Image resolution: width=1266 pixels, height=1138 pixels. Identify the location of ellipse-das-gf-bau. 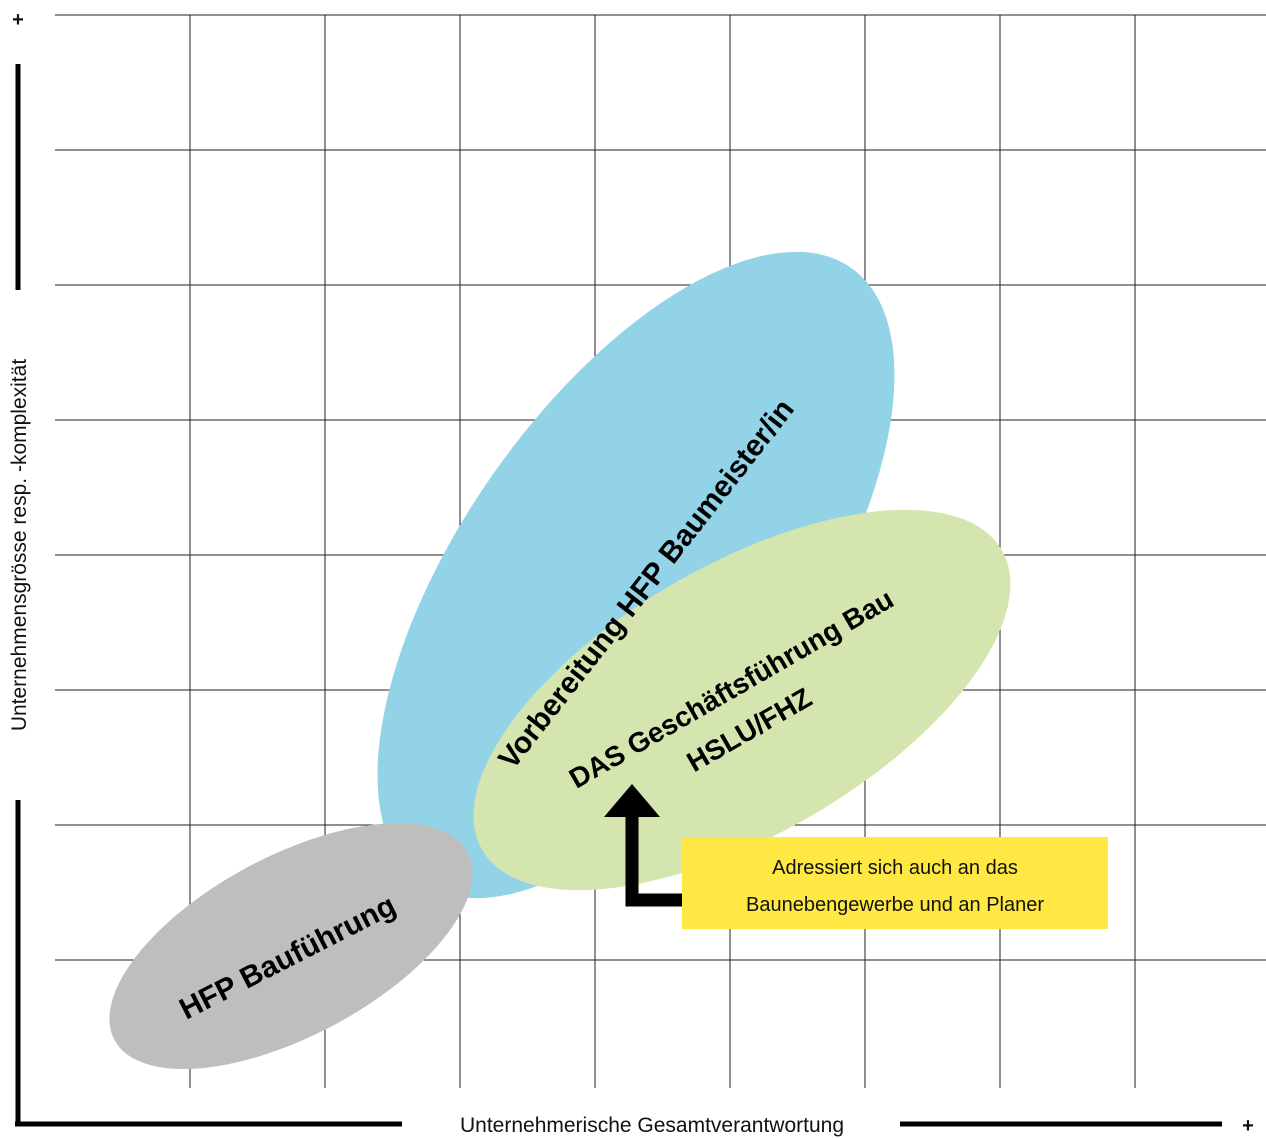
(742, 700).